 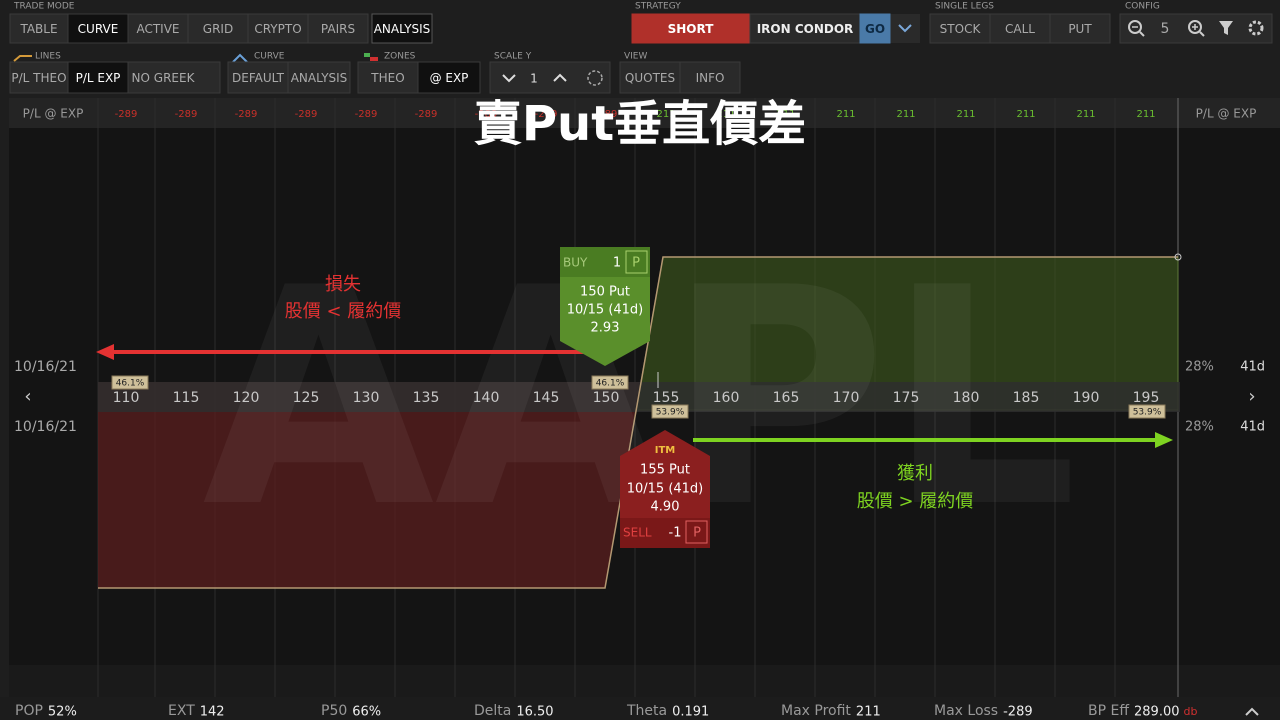 I want to click on strategy-menu, so click(x=905, y=28).